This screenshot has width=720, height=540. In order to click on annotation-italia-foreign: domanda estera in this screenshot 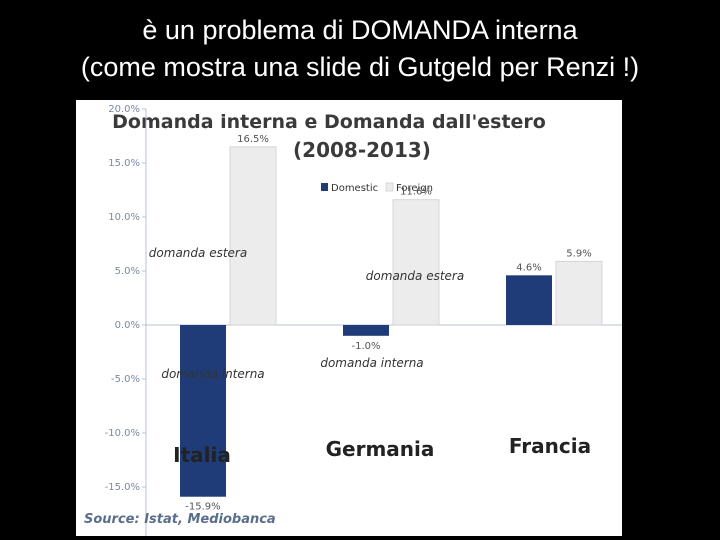, I will do `click(198, 253)`.